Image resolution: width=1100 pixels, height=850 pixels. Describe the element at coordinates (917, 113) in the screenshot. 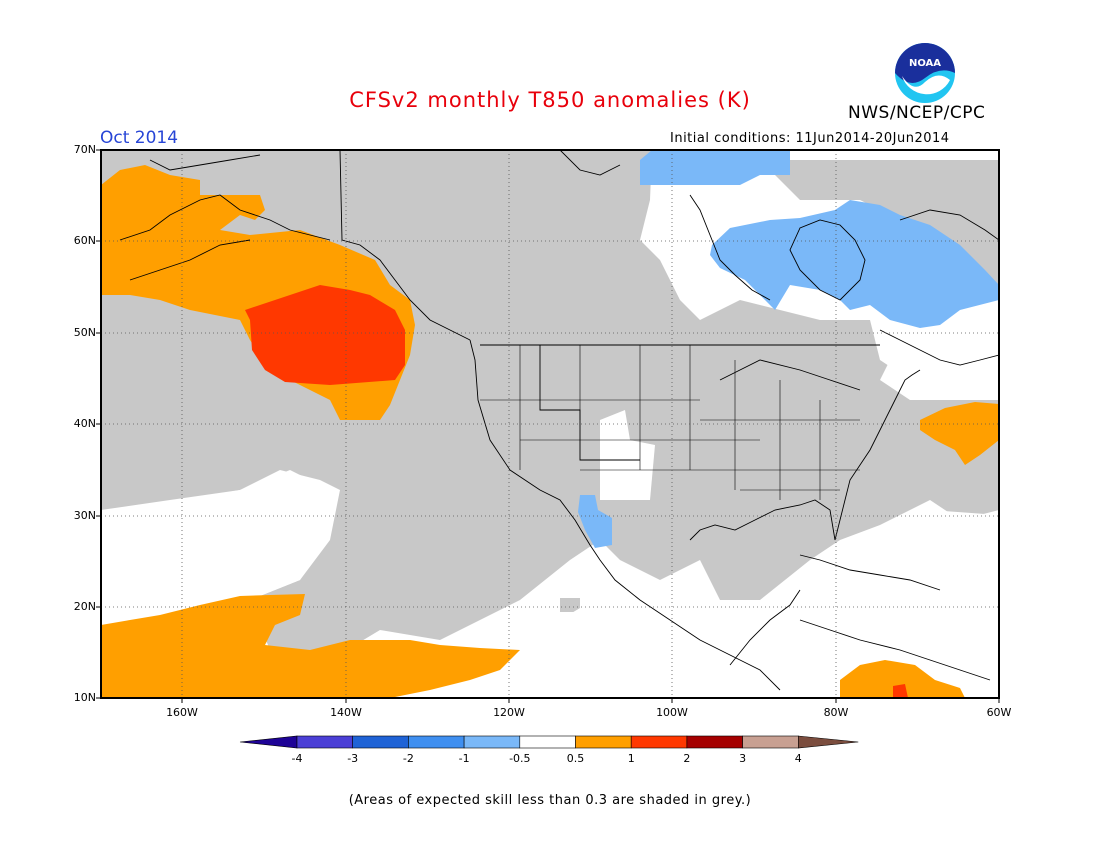

I see `agency-label: NWS/NCEP/CPC` at that location.